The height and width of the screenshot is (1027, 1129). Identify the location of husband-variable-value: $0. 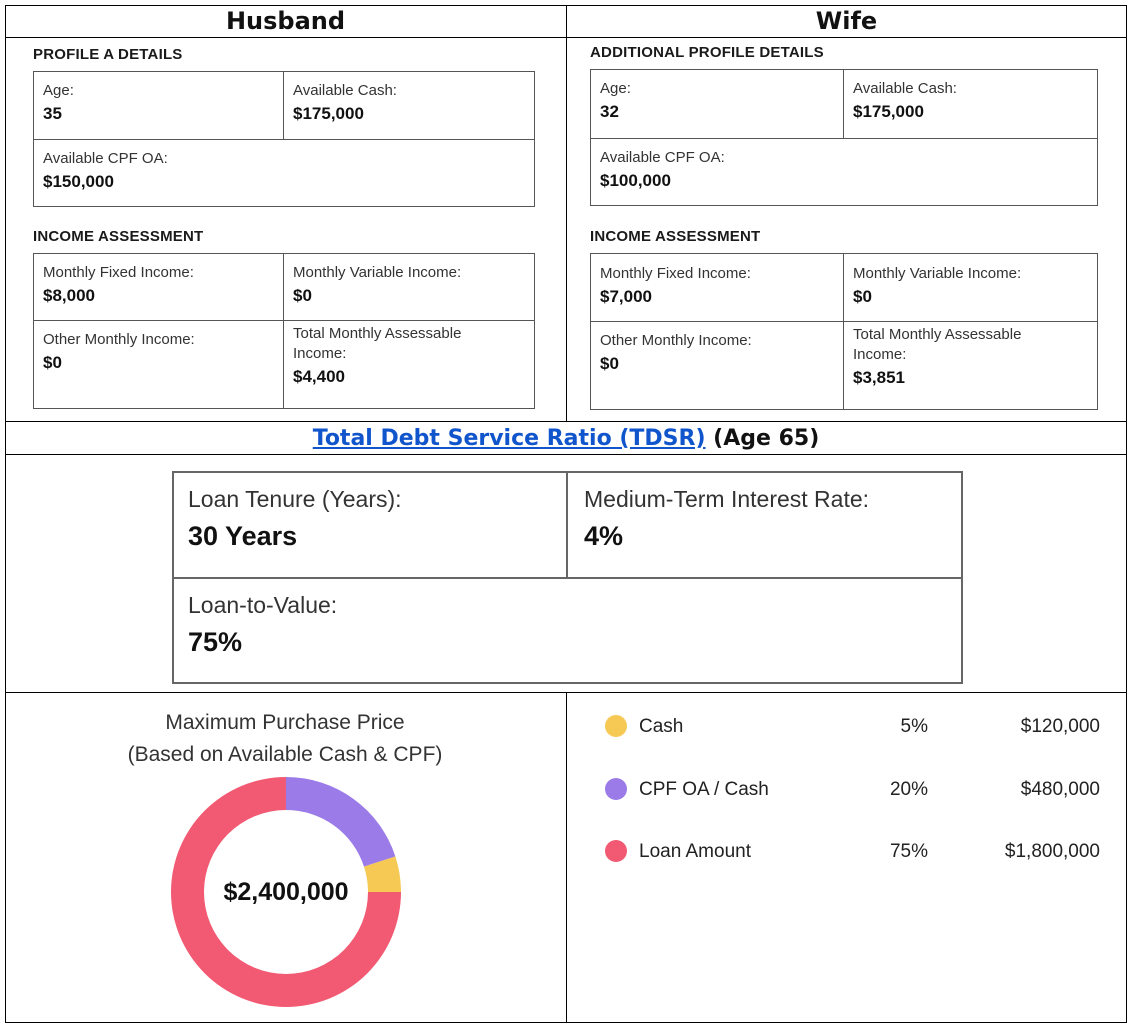
(302, 295).